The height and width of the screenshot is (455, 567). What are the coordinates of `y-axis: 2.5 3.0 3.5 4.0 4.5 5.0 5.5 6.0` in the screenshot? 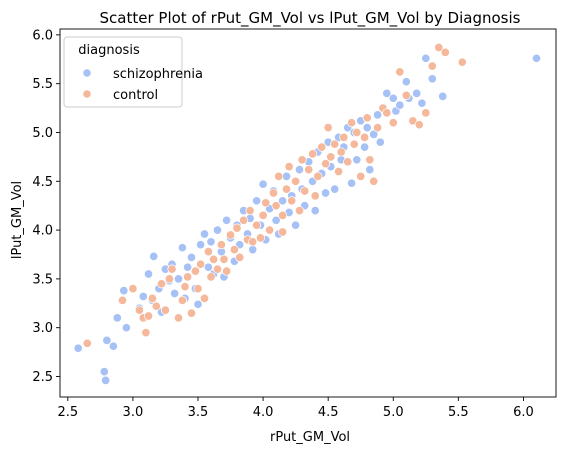 It's located at (46, 206).